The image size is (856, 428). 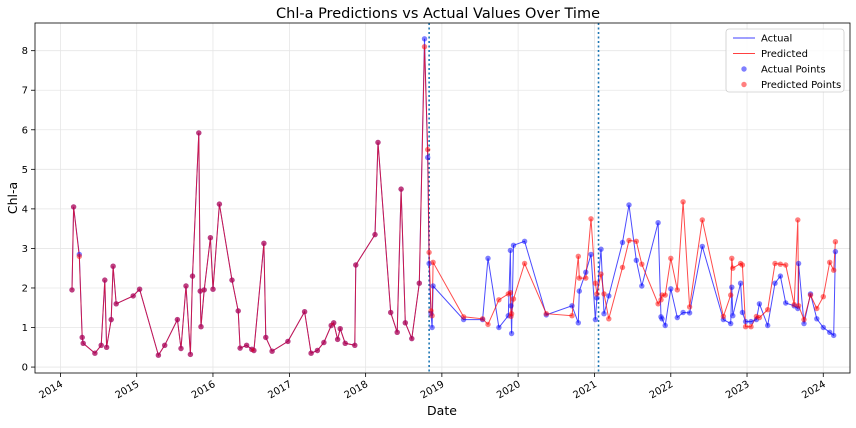 I want to click on x-axis-label: Date, so click(x=442, y=410).